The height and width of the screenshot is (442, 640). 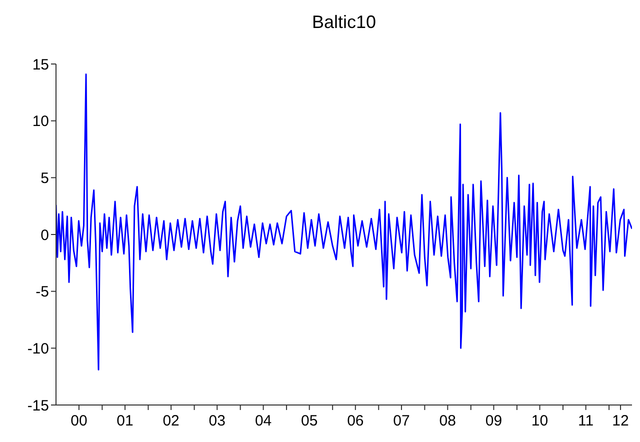 What do you see at coordinates (42, 292) in the screenshot?
I see `y-tick-label: -5` at bounding box center [42, 292].